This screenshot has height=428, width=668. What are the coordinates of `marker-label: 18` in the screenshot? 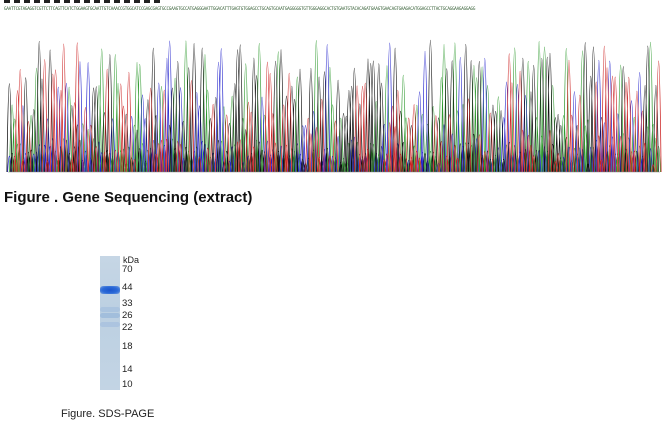 It's located at (127, 346).